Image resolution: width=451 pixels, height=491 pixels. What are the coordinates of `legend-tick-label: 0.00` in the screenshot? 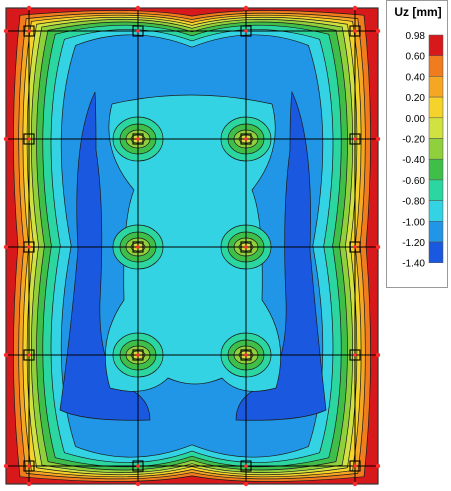 It's located at (416, 119).